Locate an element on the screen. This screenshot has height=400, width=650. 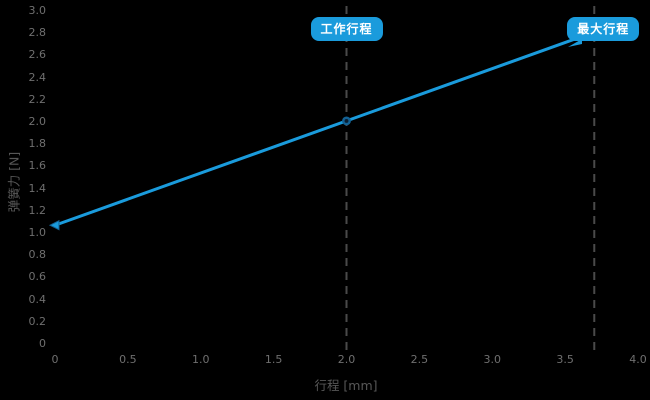
y-tick-label: 2.0 is located at coordinates (37, 121).